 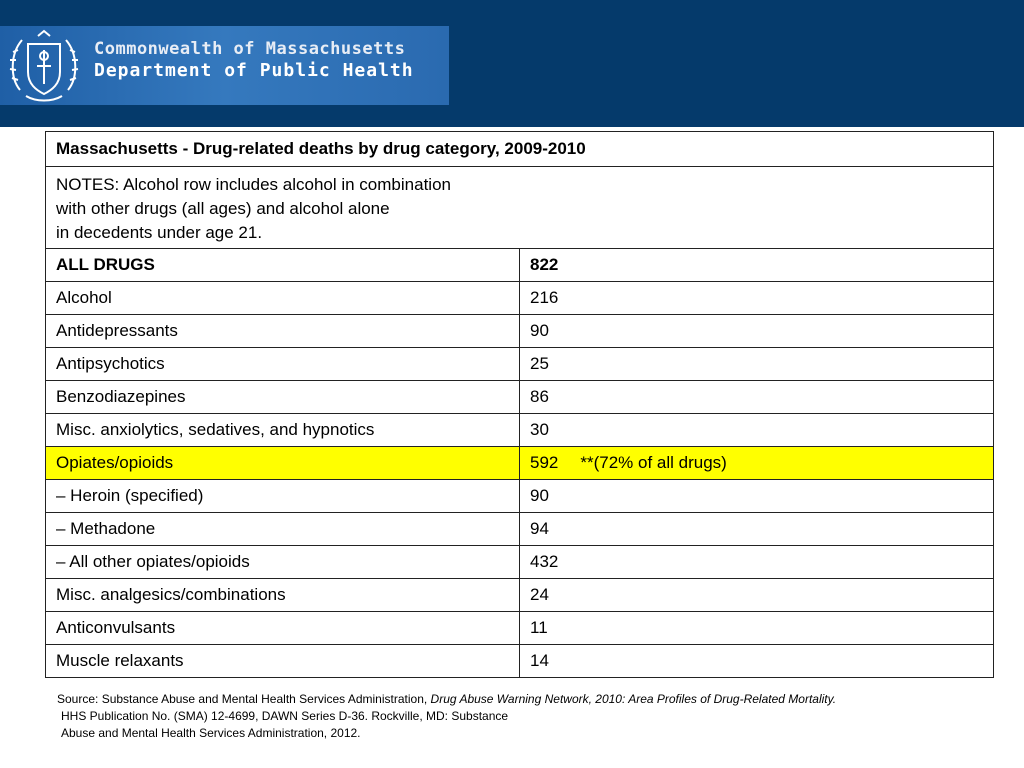 I want to click on category-cell: ALL DRUGS, so click(x=282, y=265).